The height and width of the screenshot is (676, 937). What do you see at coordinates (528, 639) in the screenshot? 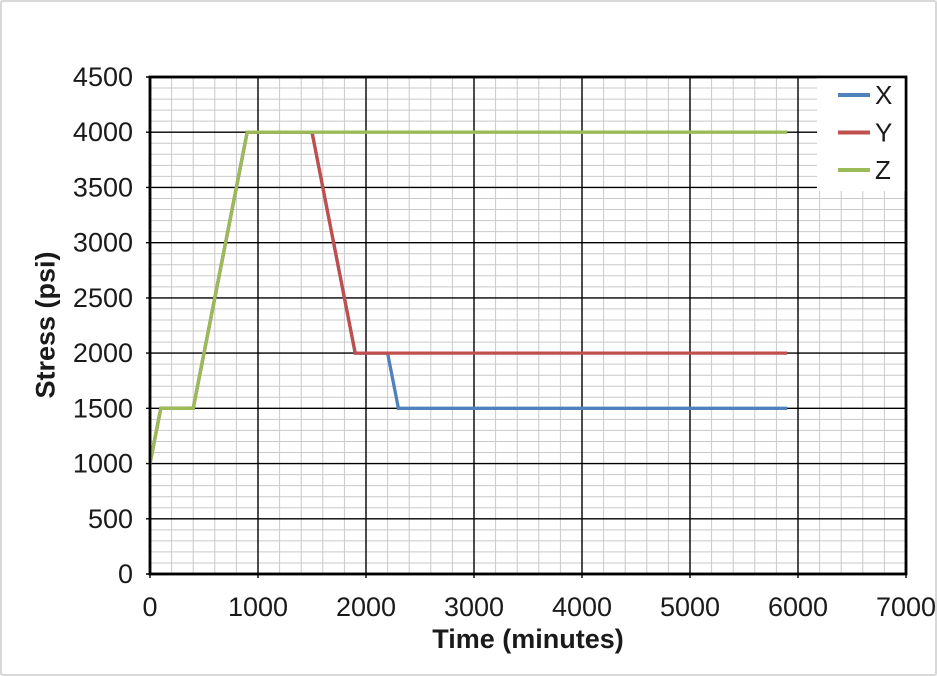
I see `x-axis-title: Time (minutes)` at bounding box center [528, 639].